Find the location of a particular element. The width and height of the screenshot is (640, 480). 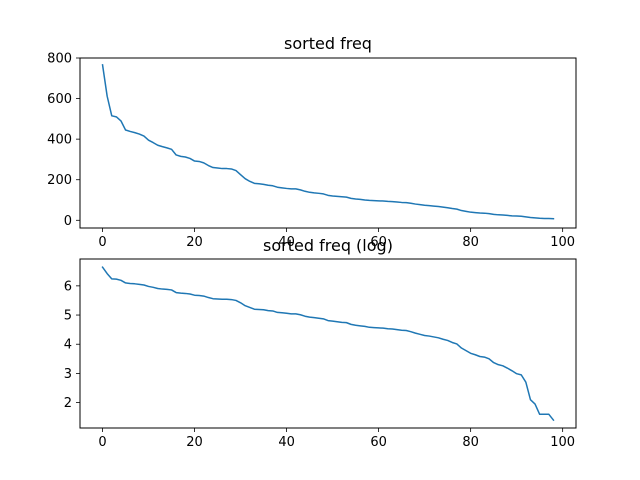

top-x-tick-label: 60 is located at coordinates (378, 242).